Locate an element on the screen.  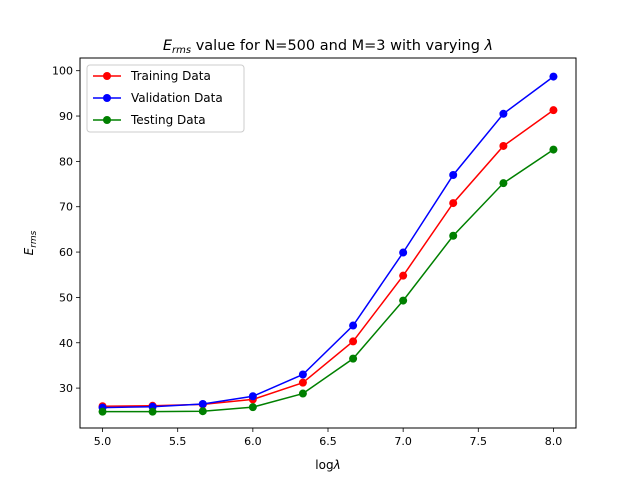
legend-label: Testing Data is located at coordinates (168, 120).